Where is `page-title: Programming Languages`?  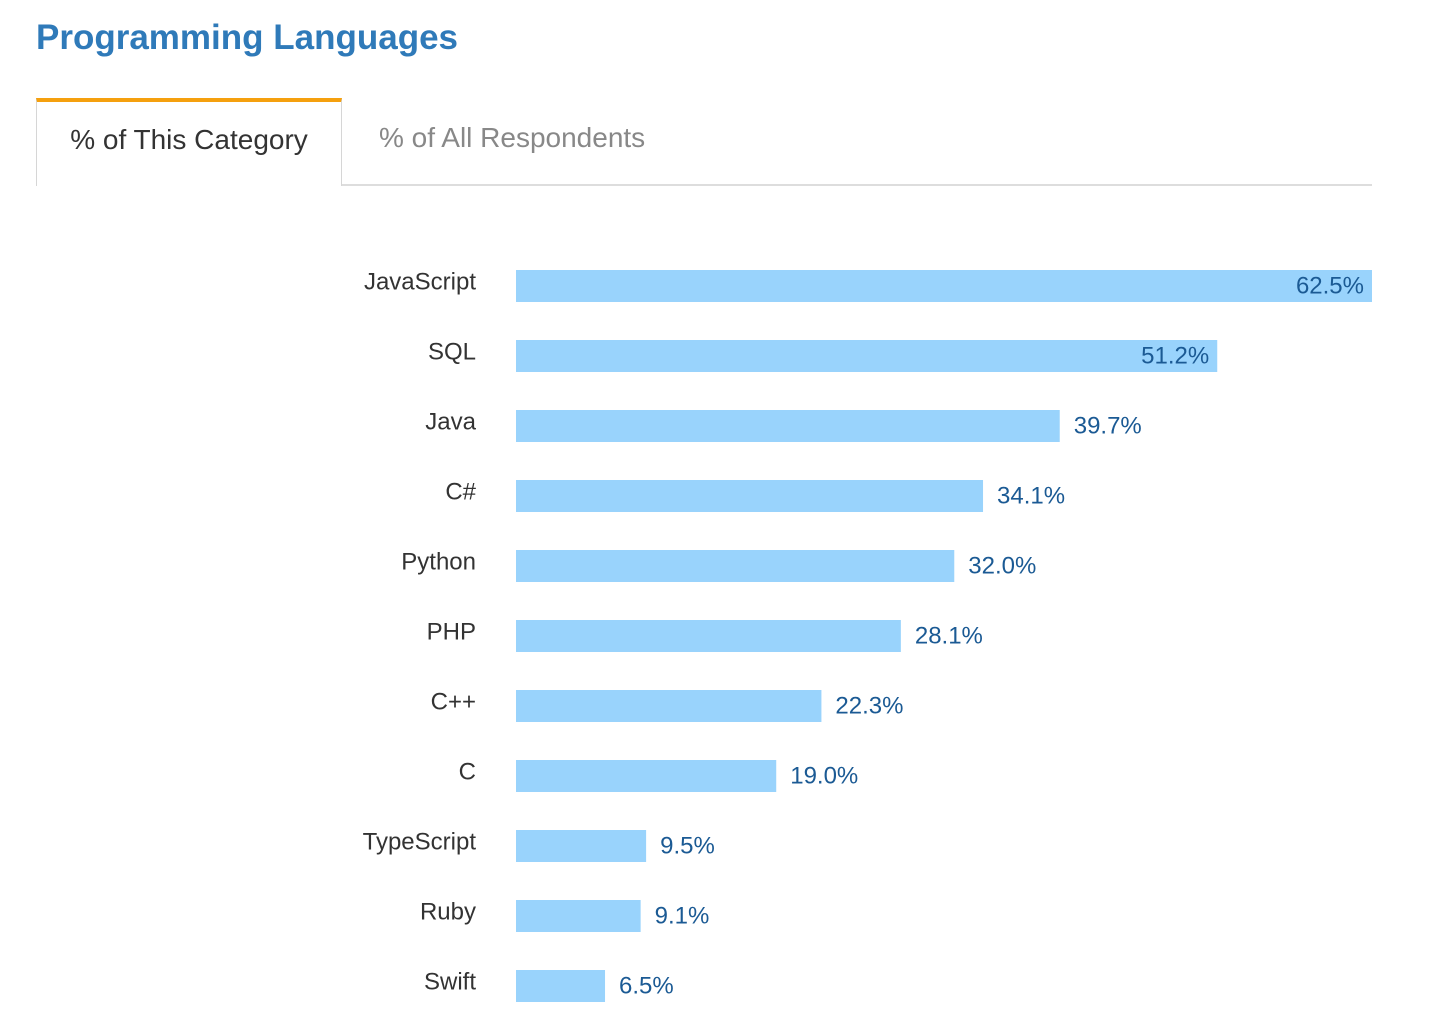
page-title: Programming Languages is located at coordinates (247, 37).